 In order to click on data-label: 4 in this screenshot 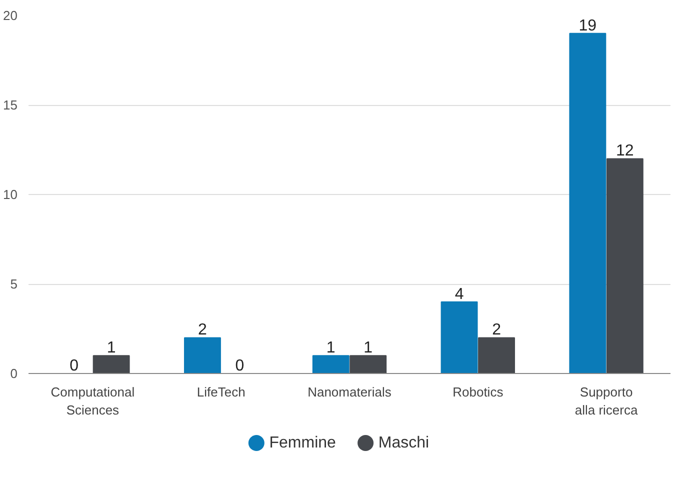, I will do `click(459, 294)`.